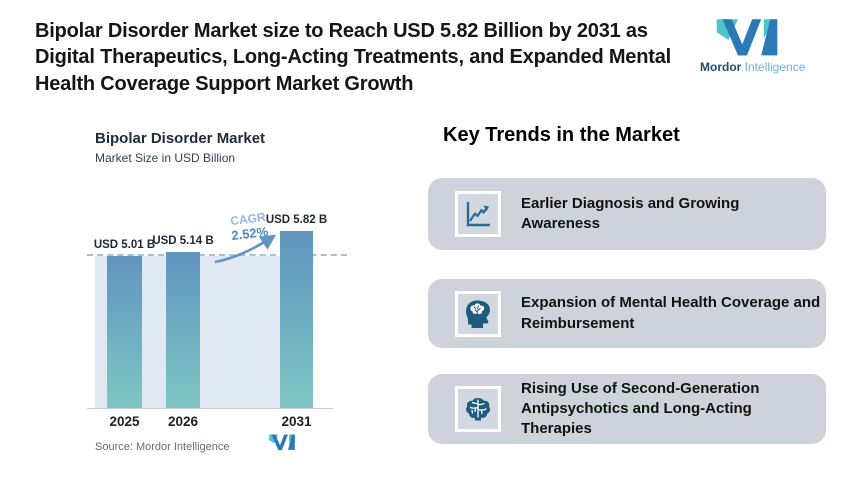 This screenshot has height=479, width=860. I want to click on cagr-arrow-icon, so click(245, 249).